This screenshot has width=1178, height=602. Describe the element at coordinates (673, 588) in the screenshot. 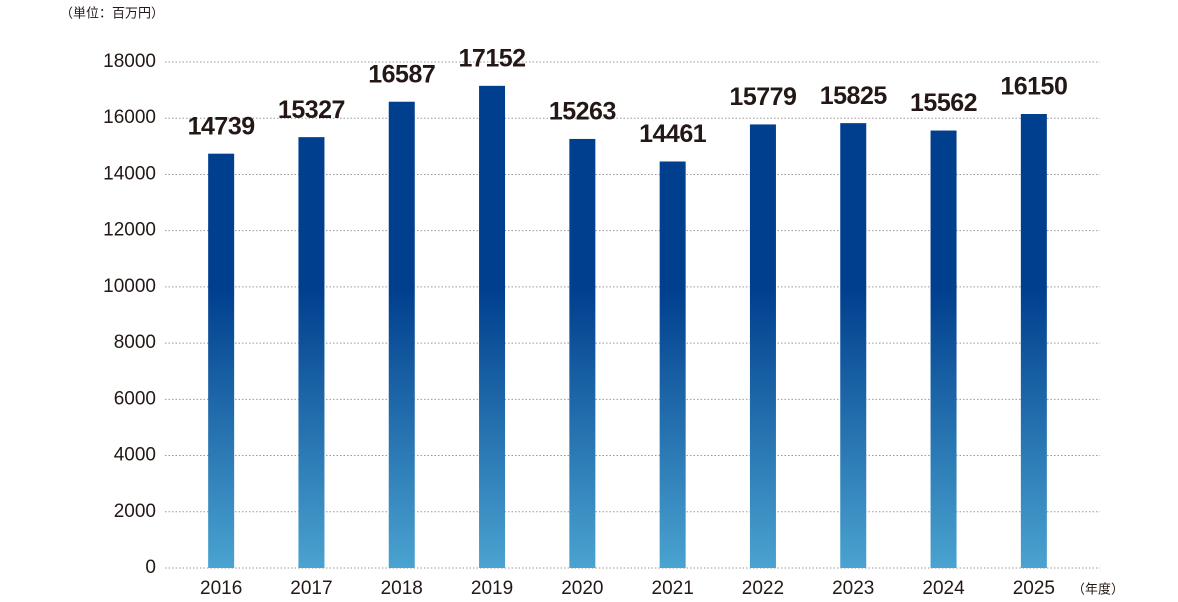

I see `x-tick-label: 2021` at that location.